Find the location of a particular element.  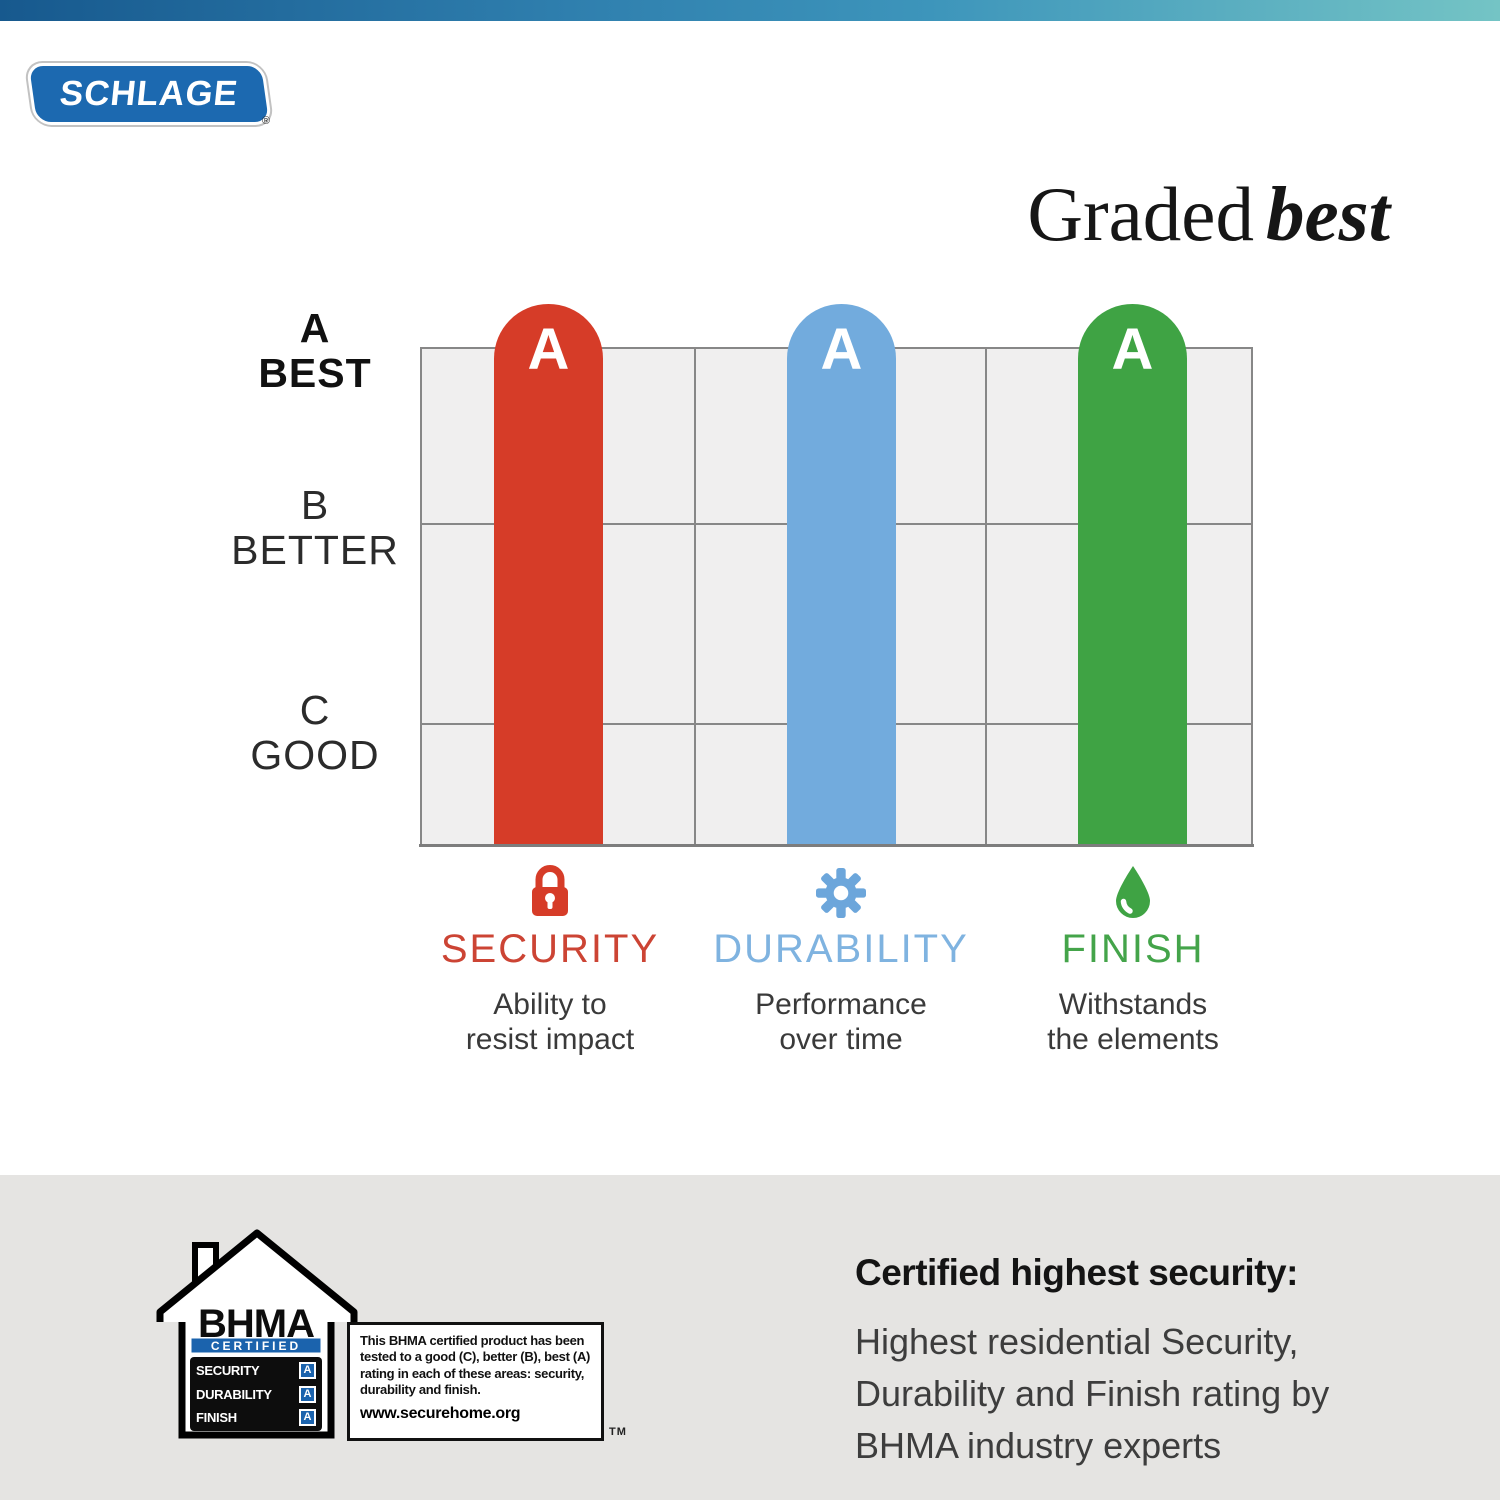

finish-icon-wrap is located at coordinates (1133, 889).